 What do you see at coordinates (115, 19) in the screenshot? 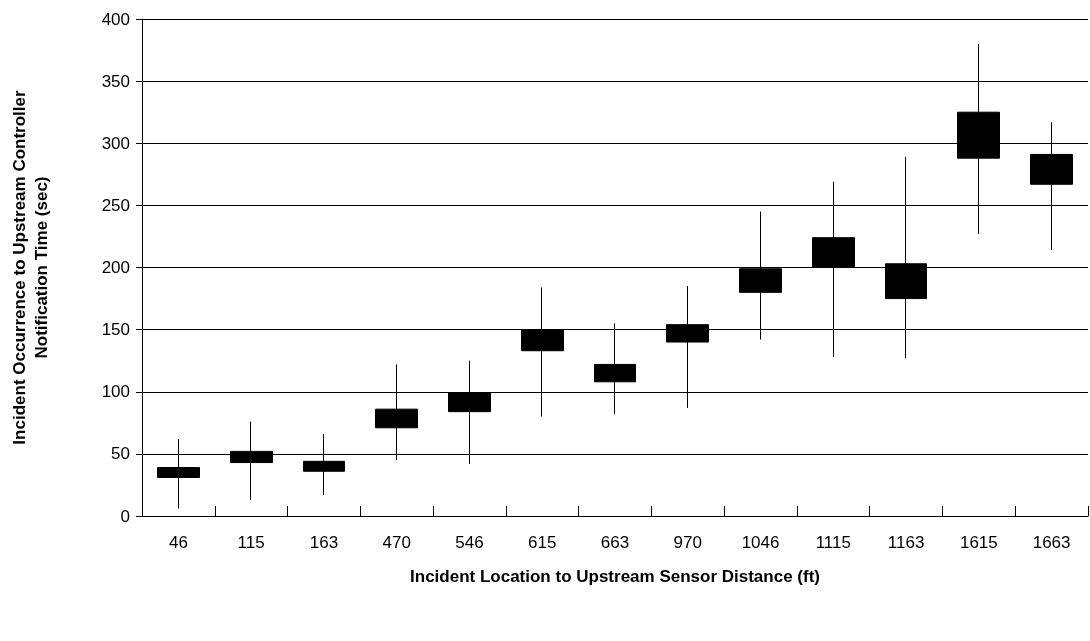
I see `y-tick-label: 400` at bounding box center [115, 19].